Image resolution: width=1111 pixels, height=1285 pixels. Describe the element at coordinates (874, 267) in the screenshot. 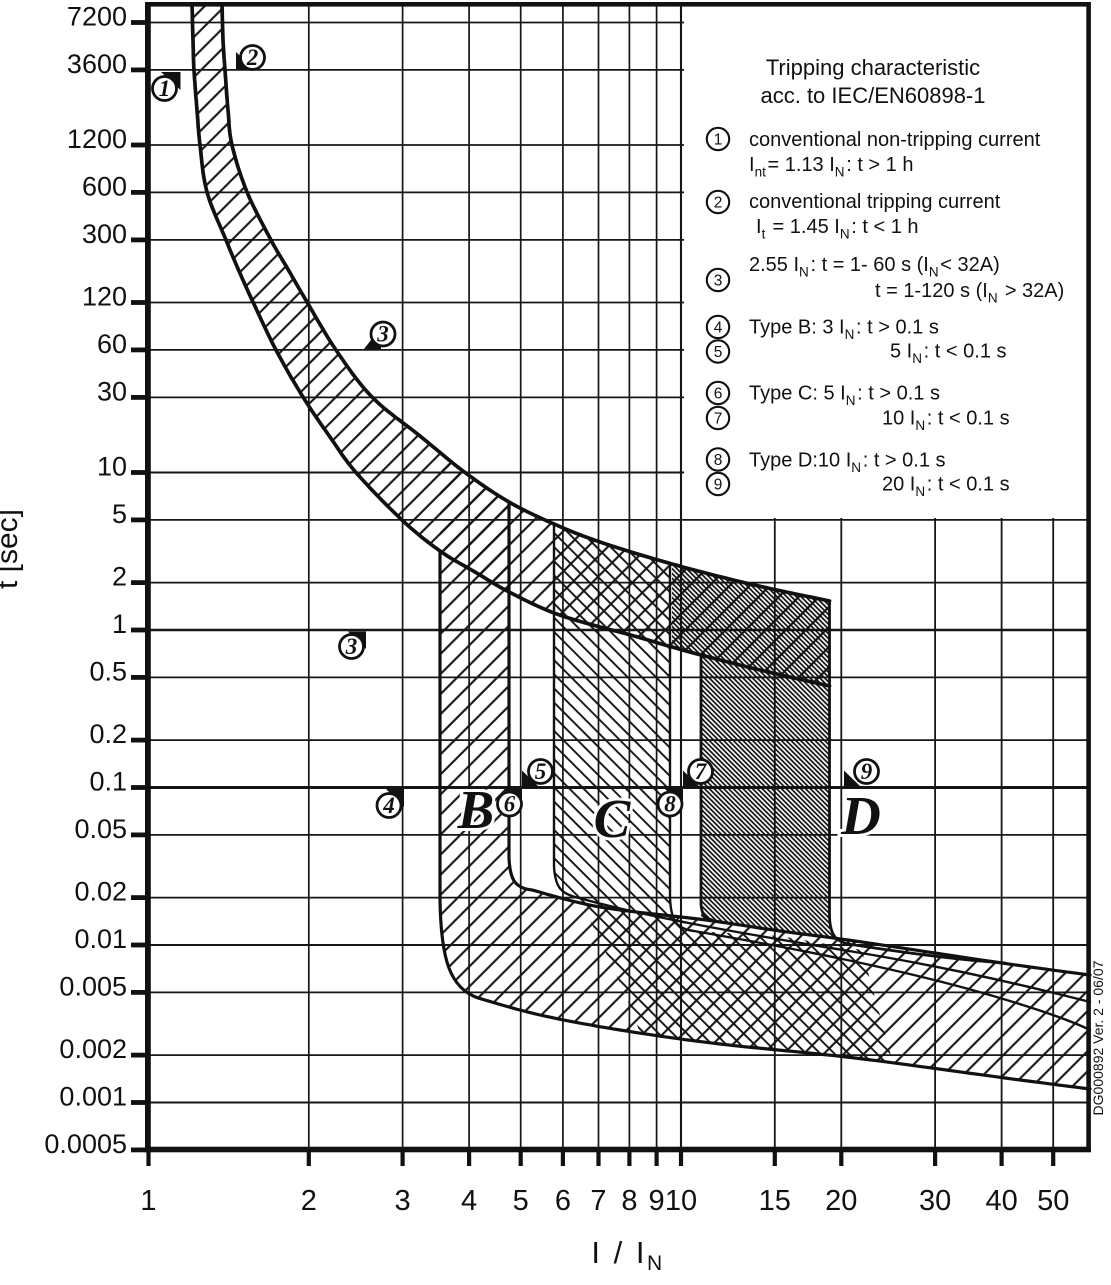

I see `svg-text:2.55 IN : t = 1- 60 s (IN < 32: 2.55 IN : t = 1- 60 s (IN < 32A)` at that location.